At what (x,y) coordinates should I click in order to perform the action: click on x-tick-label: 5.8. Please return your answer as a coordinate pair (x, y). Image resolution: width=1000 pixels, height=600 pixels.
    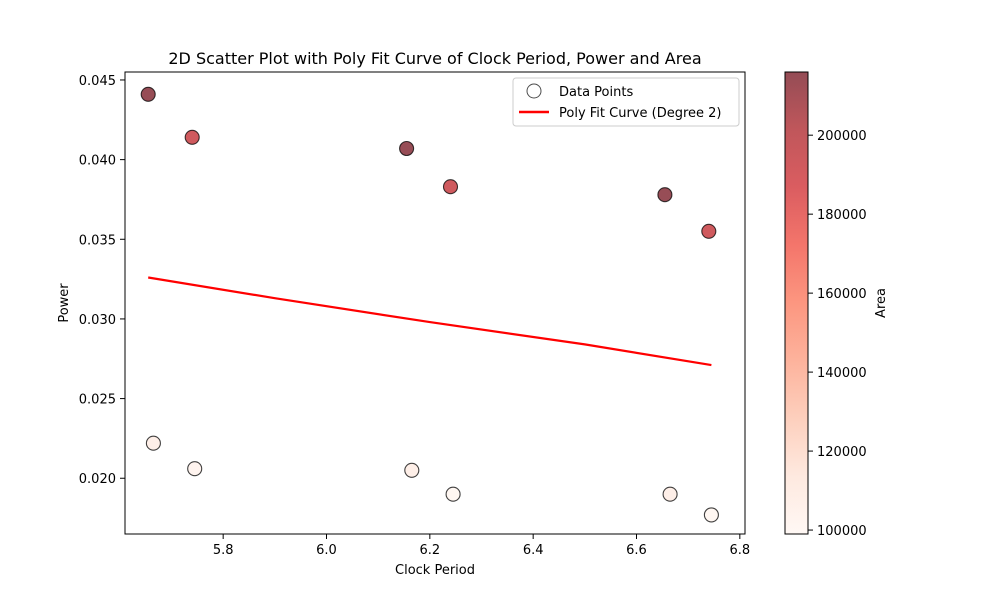
    Looking at the image, I should click on (223, 550).